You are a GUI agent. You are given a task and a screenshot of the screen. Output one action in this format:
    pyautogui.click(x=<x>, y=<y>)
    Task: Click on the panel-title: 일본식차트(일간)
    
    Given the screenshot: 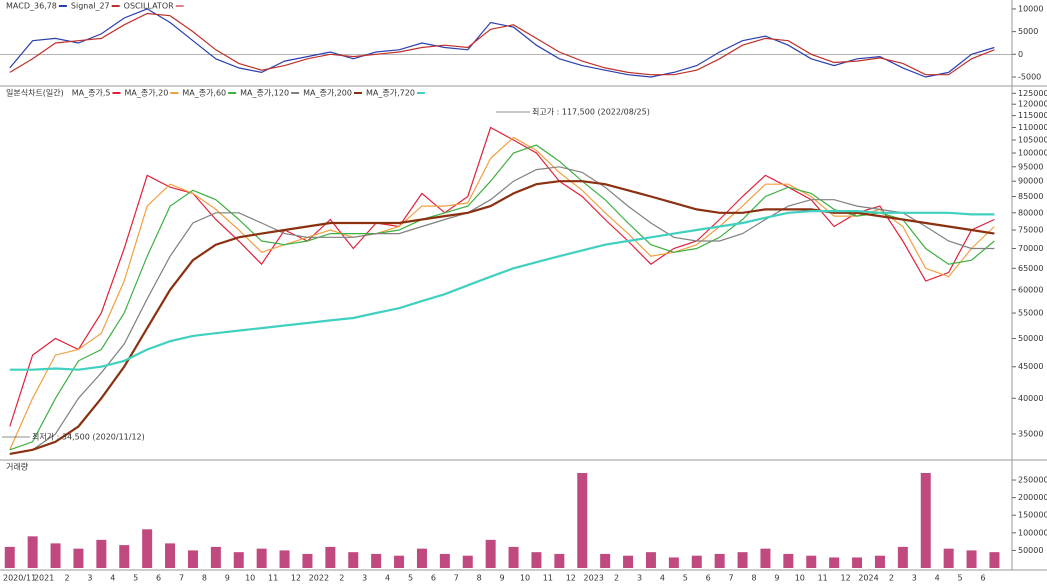 What is the action you would take?
    pyautogui.click(x=35, y=93)
    